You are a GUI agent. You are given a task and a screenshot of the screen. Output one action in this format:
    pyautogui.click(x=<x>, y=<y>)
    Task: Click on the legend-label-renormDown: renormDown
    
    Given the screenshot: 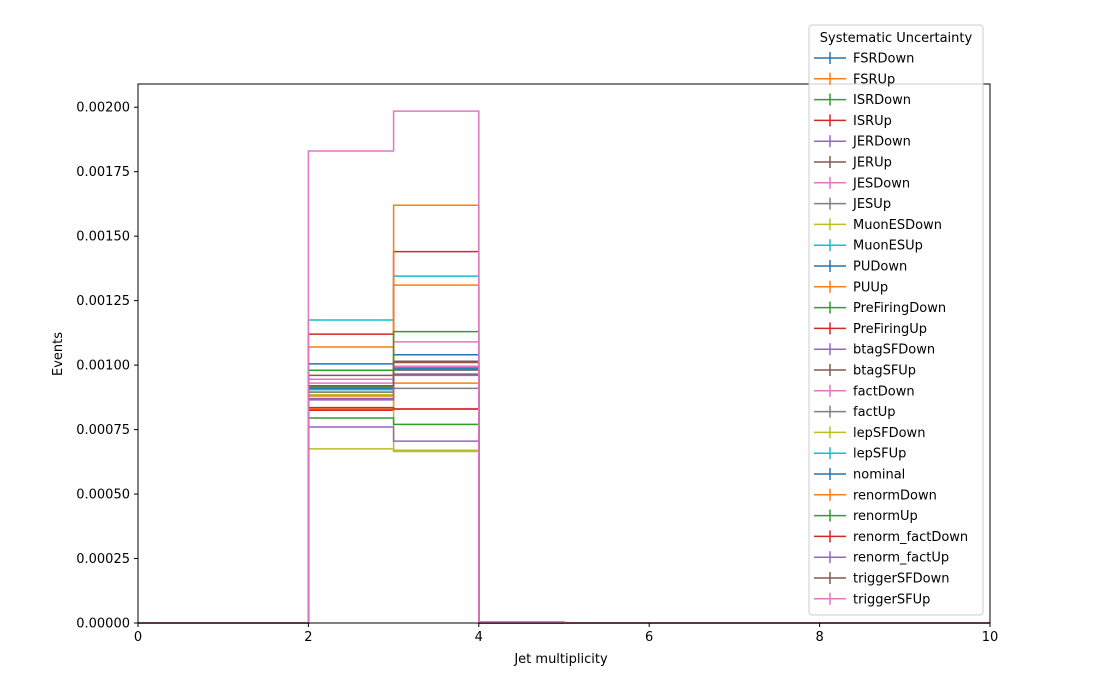 What is the action you would take?
    pyautogui.click(x=895, y=495)
    